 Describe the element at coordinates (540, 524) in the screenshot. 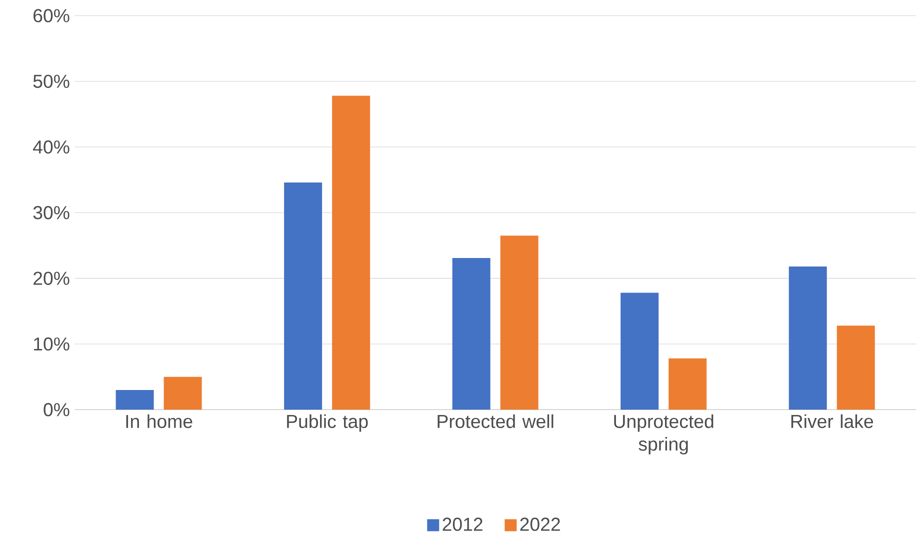

I see `legend-label: 2022` at that location.